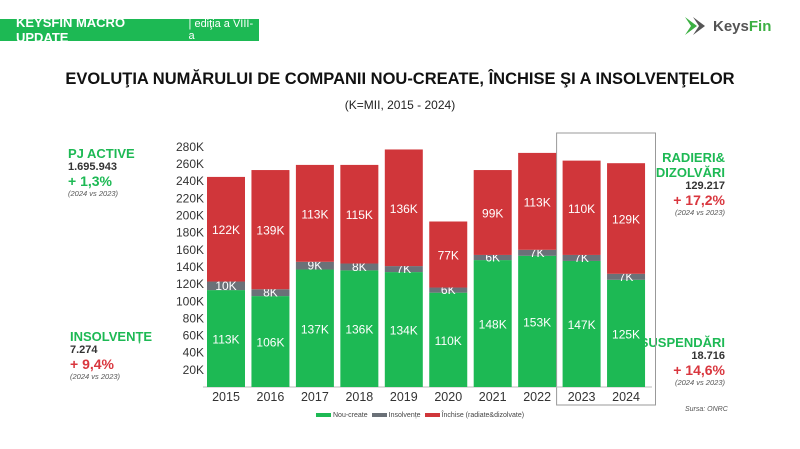  Describe the element at coordinates (396, 415) in the screenshot. I see `legend-item-insolvente: Insolvențe` at that location.